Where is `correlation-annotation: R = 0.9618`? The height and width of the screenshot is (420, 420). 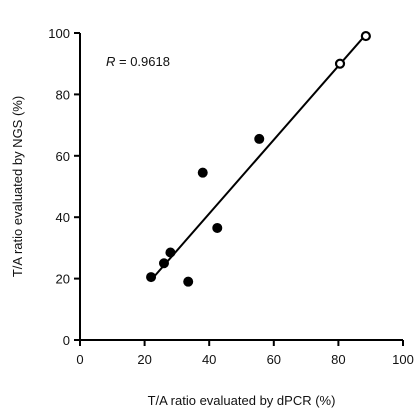
correlation-annotation: R = 0.9618 is located at coordinates (138, 61).